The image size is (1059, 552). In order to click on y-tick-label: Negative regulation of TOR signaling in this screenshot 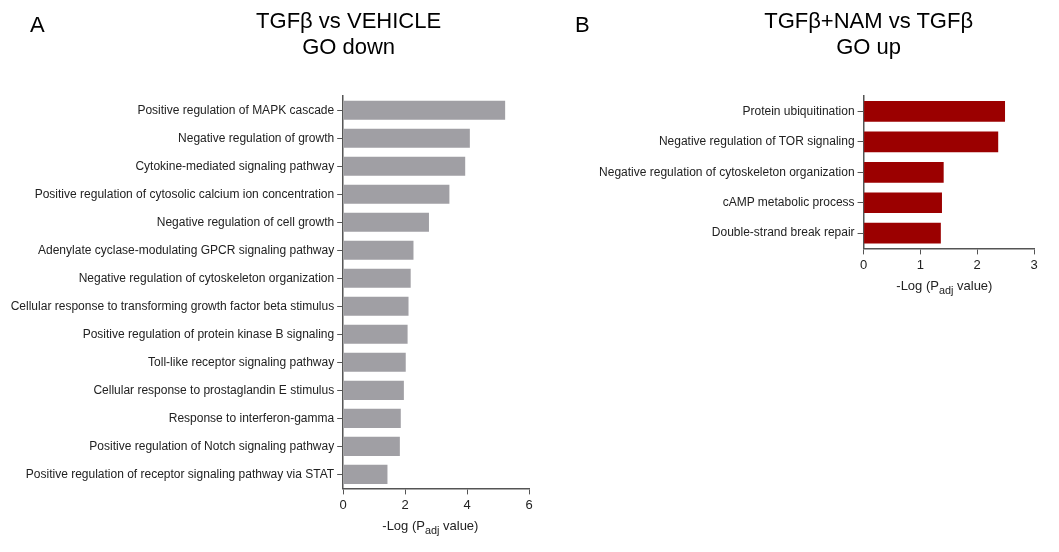, I will do `click(756, 141)`.